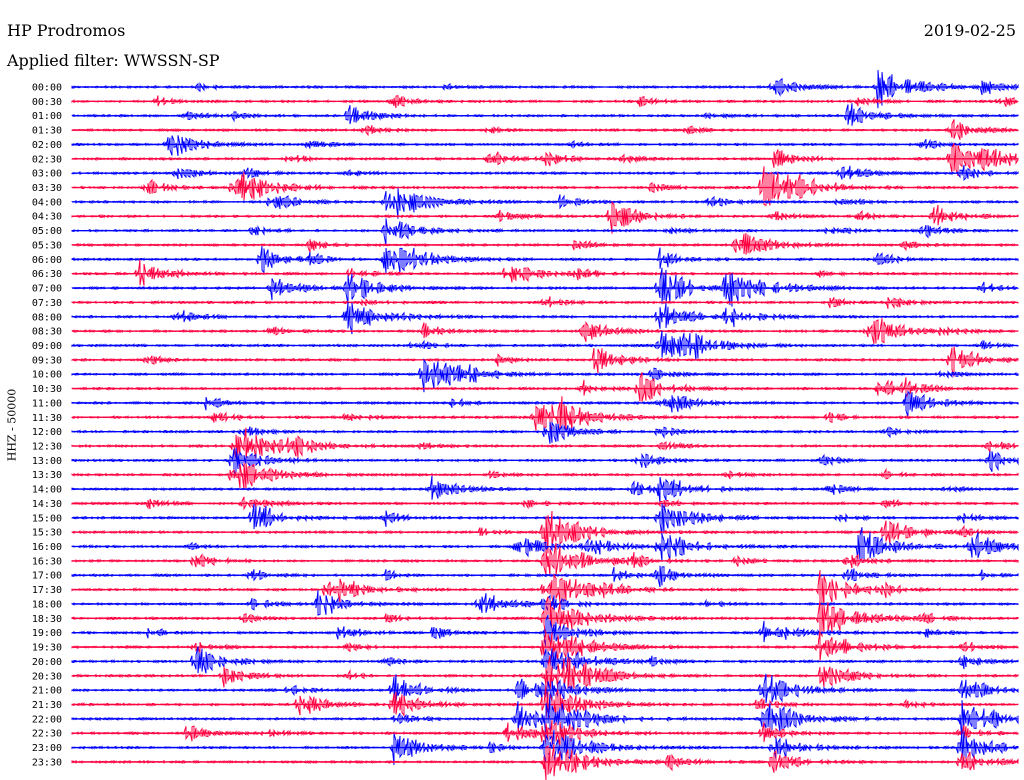 Image resolution: width=1024 pixels, height=780 pixels. Describe the element at coordinates (47, 245) in the screenshot. I see `time-tick-label: 05:30` at that location.